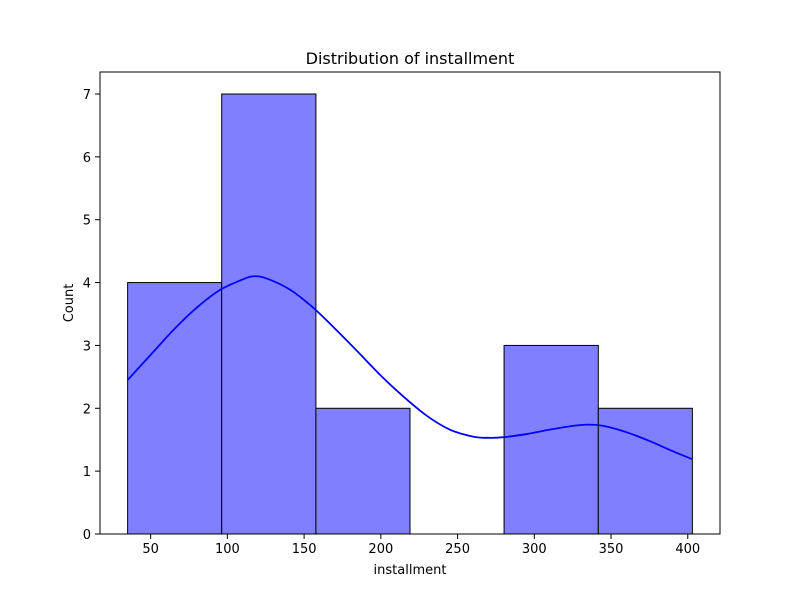 This screenshot has width=800, height=600. What do you see at coordinates (380, 549) in the screenshot?
I see `x-tick-label: 200` at bounding box center [380, 549].